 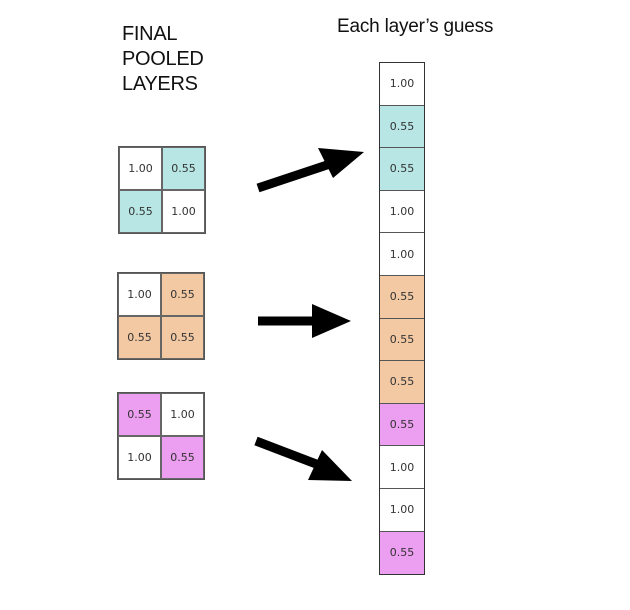 I want to click on pooled-grid-pink: 0.55 1.00 1.00 0.55, so click(x=161, y=436).